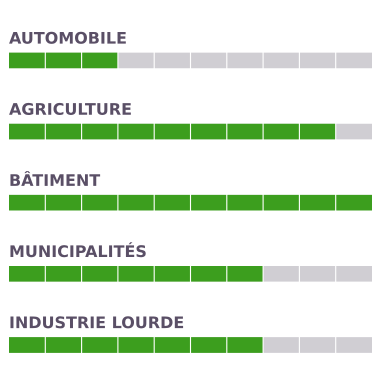 The width and height of the screenshot is (375, 377). I want to click on y-tick-label: AUTOMOBILE, so click(67, 38).